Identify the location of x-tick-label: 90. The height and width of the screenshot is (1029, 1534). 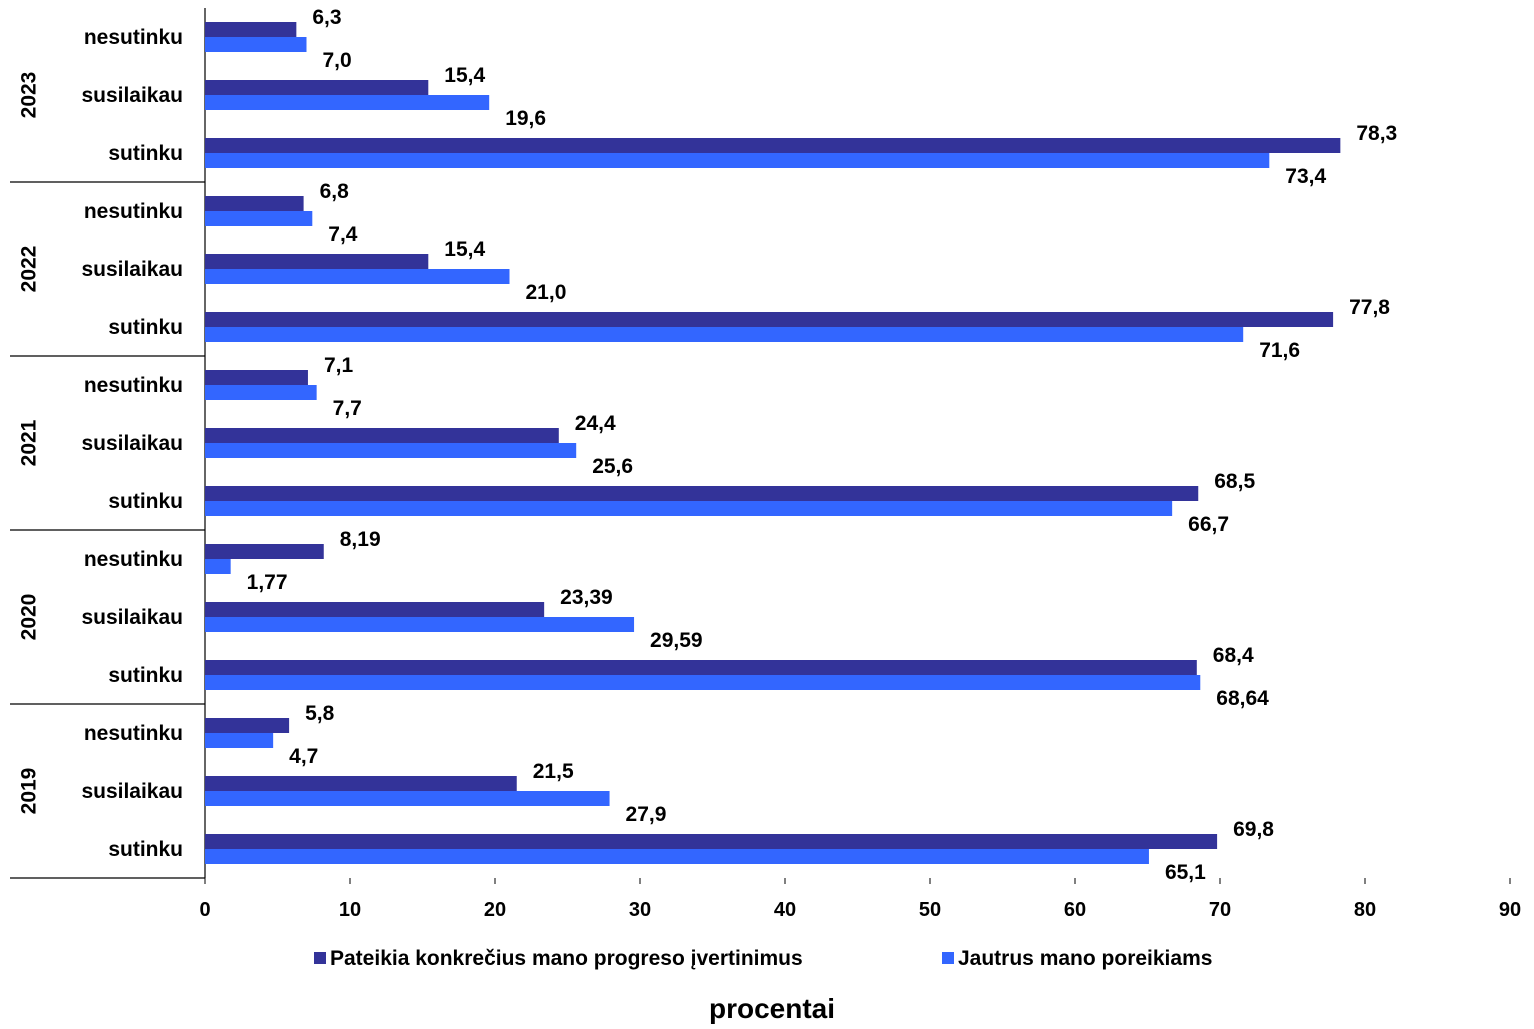
(1510, 910).